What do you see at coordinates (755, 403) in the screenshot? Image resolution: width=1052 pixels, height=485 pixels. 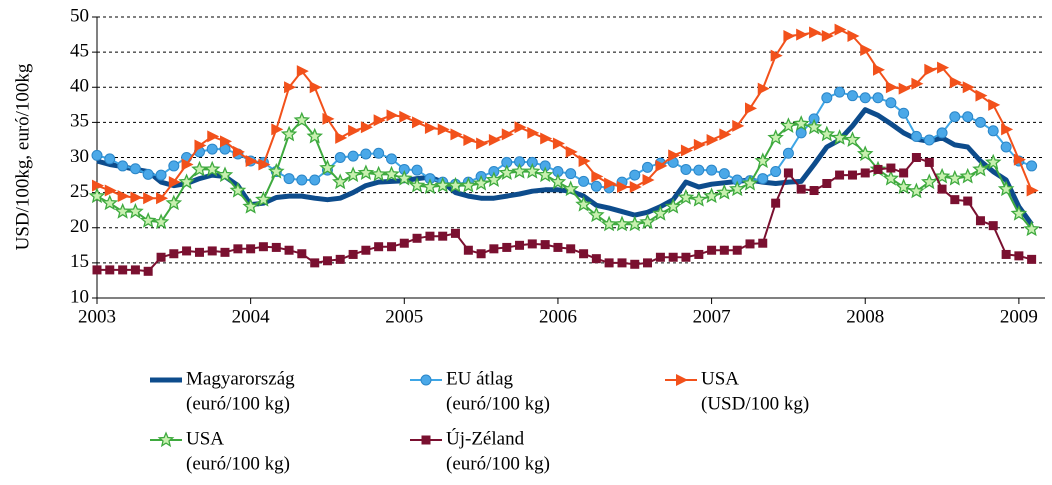 I see `legend-unit: (USD/100 kg)` at bounding box center [755, 403].